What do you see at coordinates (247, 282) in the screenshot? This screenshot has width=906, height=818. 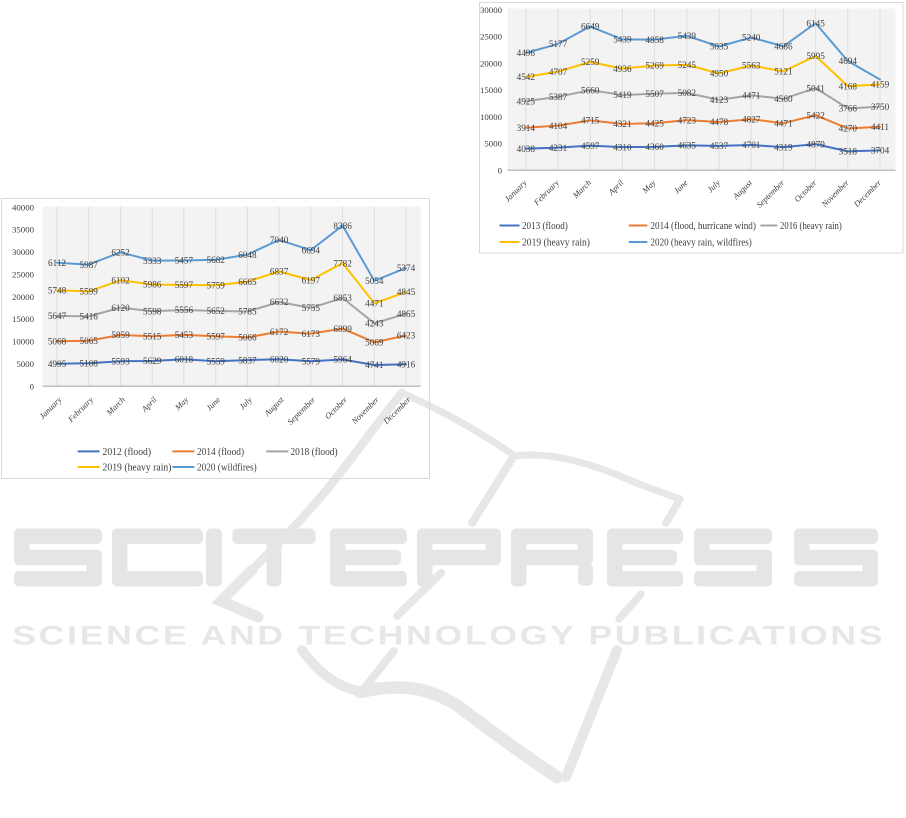 I see `svg-text: 6665` at bounding box center [247, 282].